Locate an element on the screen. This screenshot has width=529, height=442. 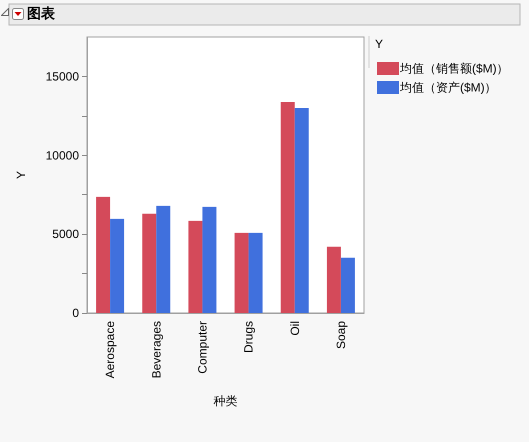
legend-label: 均值（销售额($M)） is located at coordinates (454, 69).